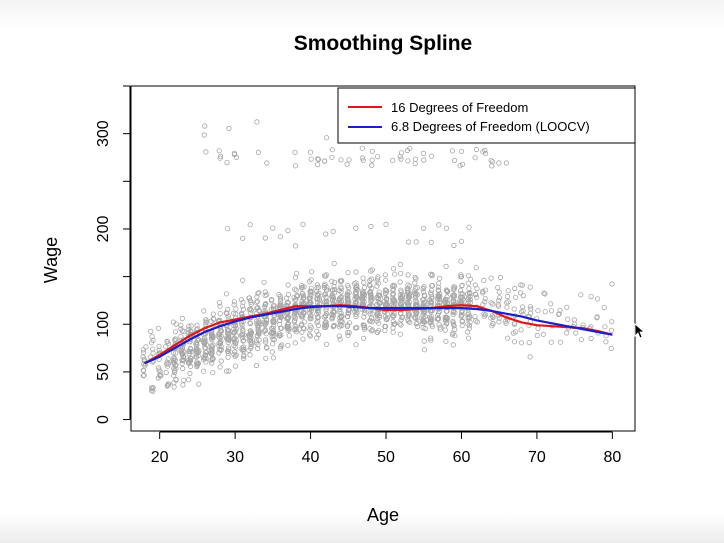  I want to click on spline-lines, so click(378, 334).